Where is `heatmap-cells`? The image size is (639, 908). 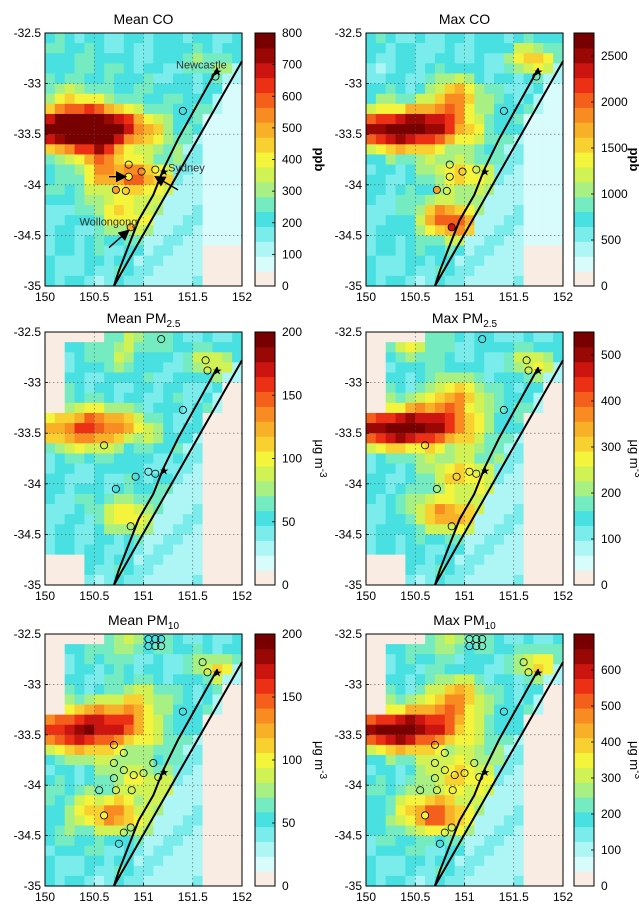 heatmap-cells is located at coordinates (465, 760).